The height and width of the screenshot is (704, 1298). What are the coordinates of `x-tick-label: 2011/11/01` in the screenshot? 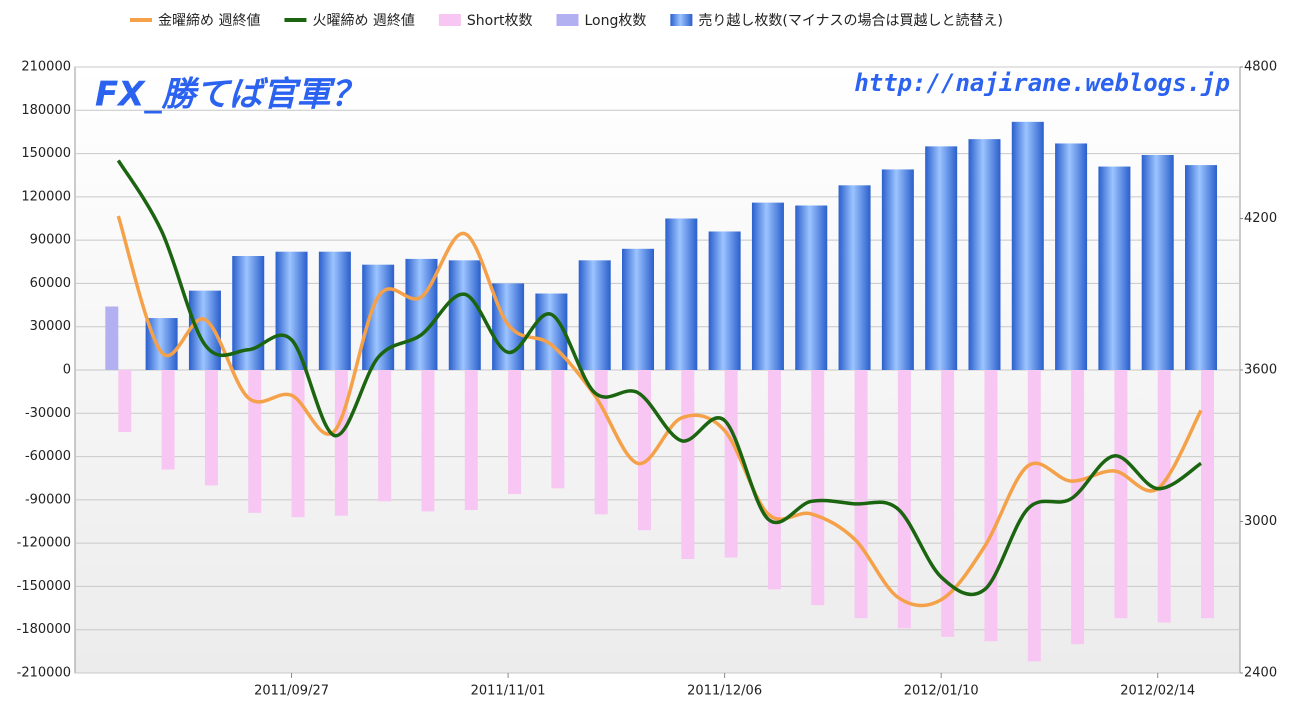 It's located at (508, 691).